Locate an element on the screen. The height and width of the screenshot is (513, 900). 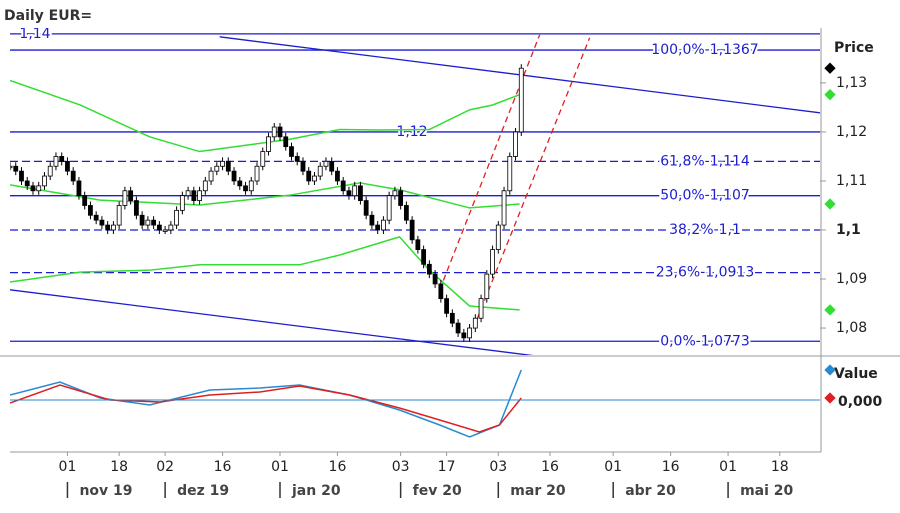
x-tick-label: 18 is located at coordinates (780, 467).